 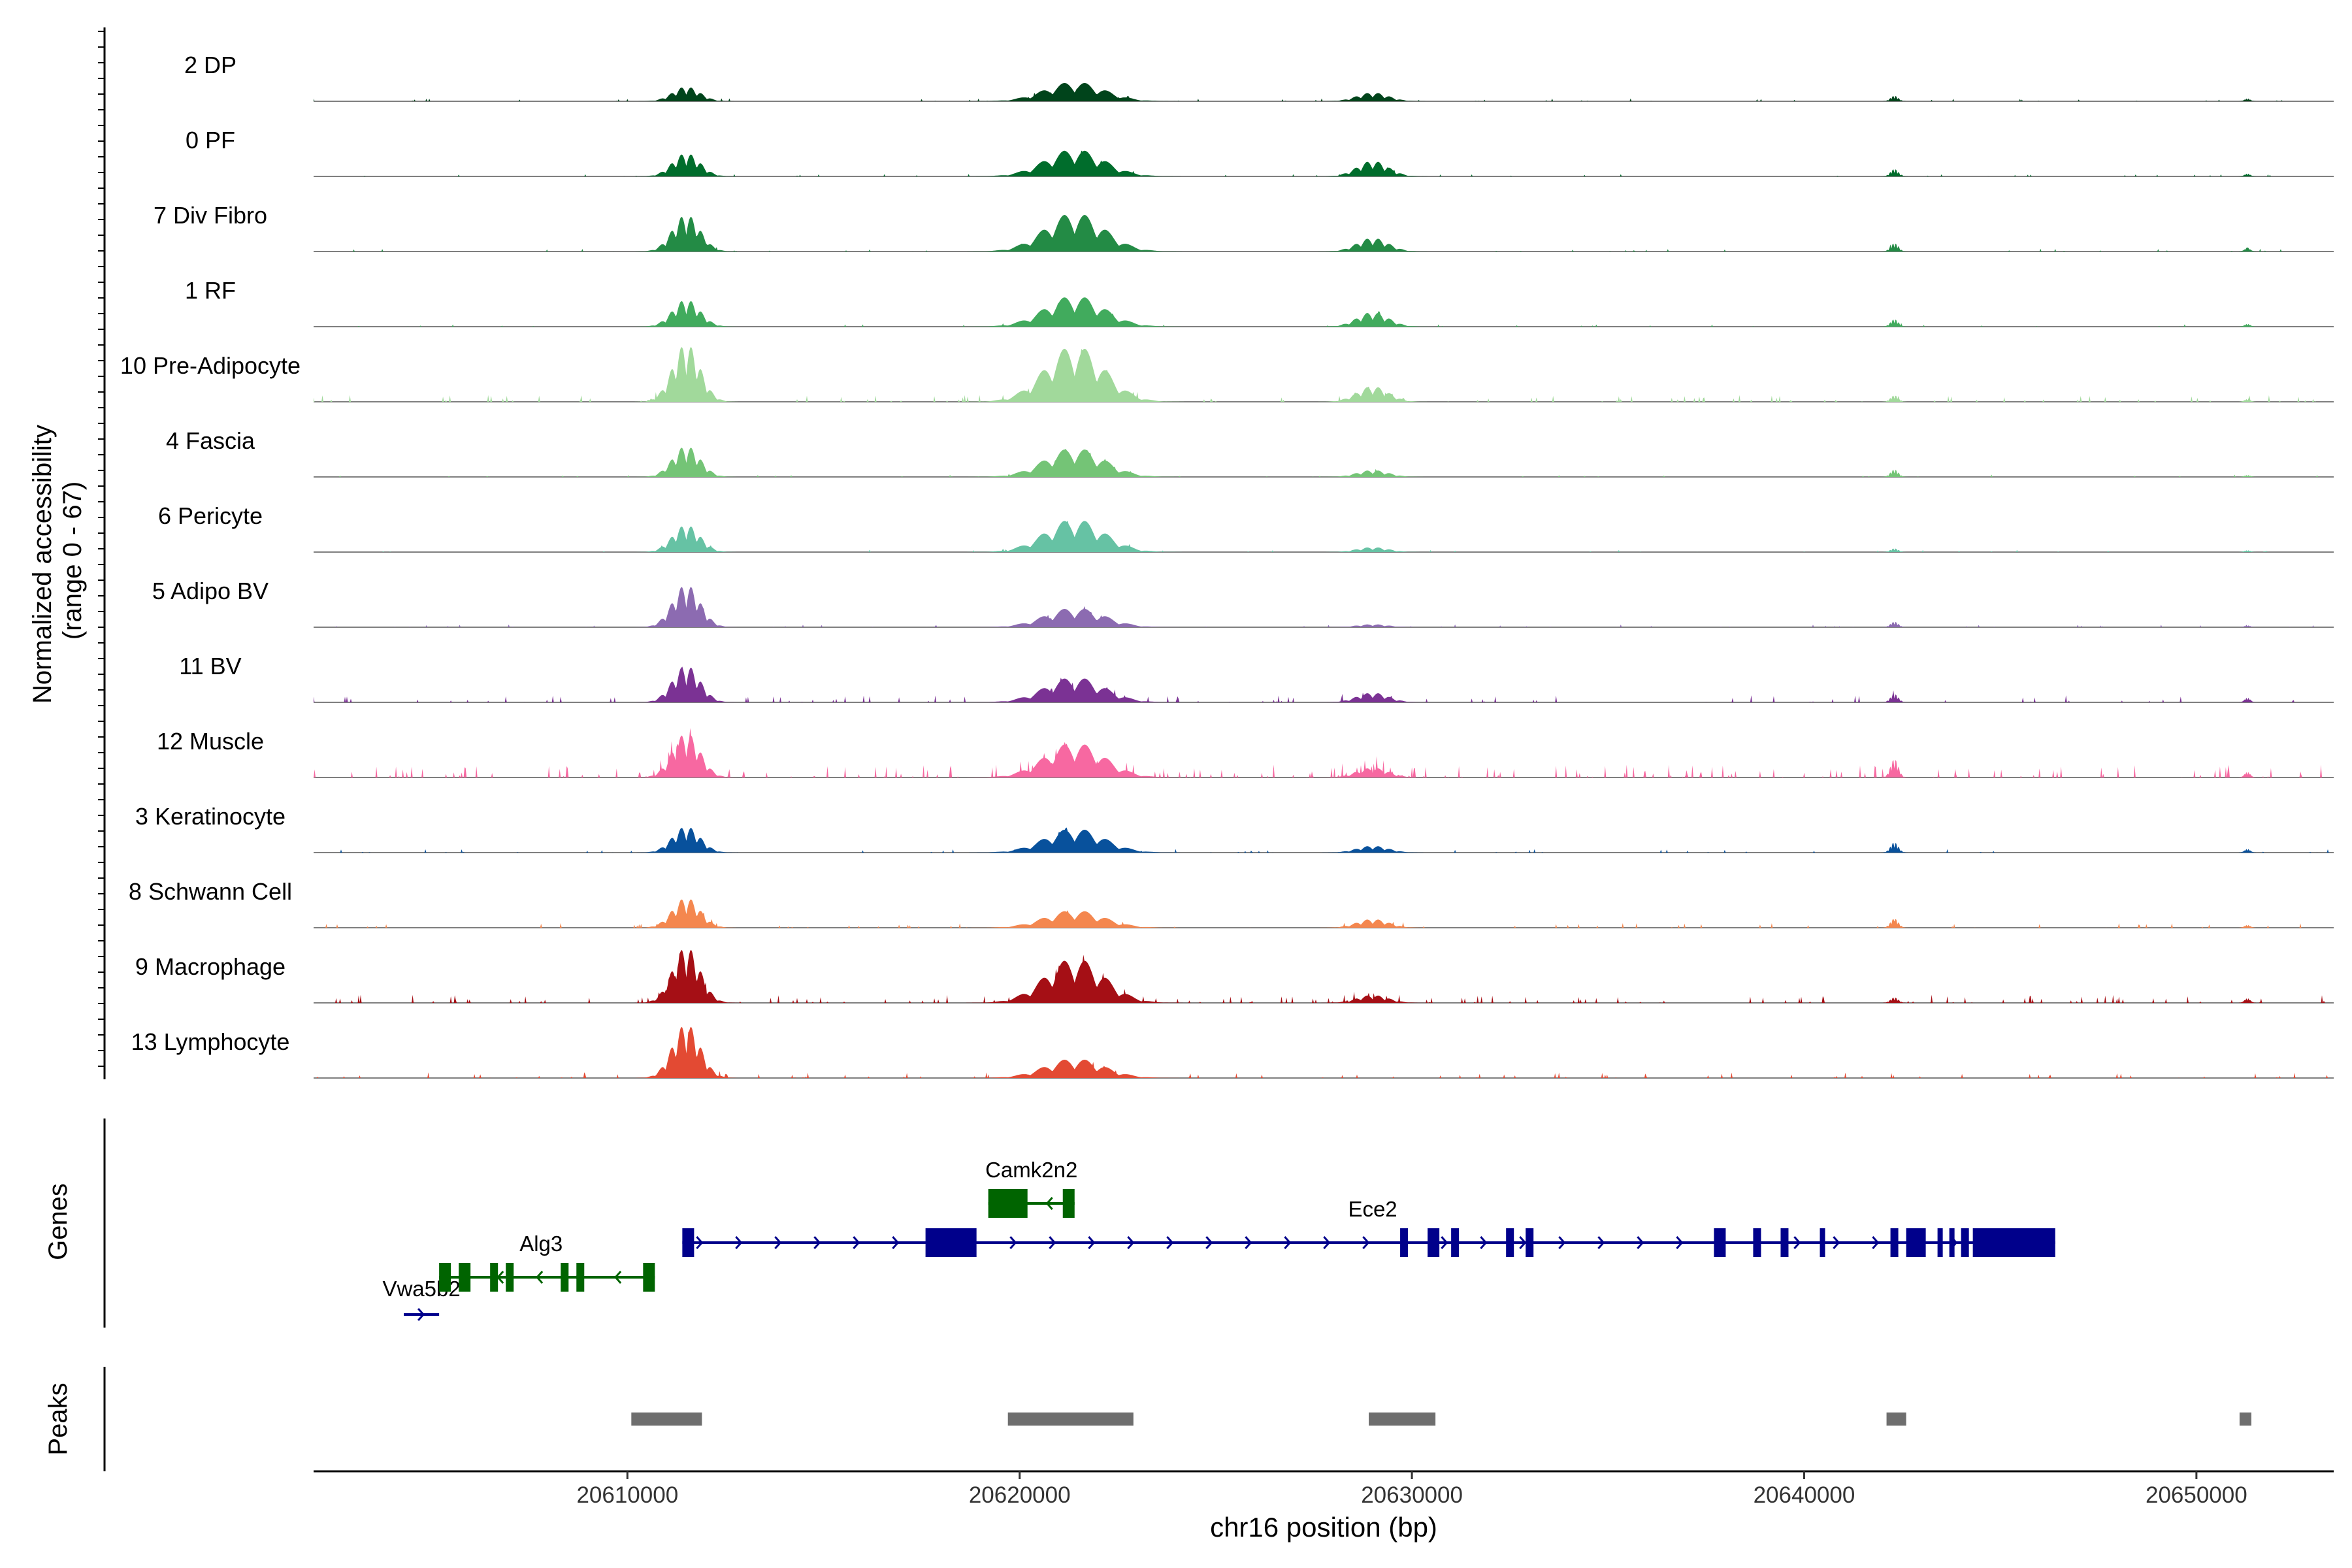 I want to click on peaks-panel-title: Peaks, so click(x=58, y=1418).